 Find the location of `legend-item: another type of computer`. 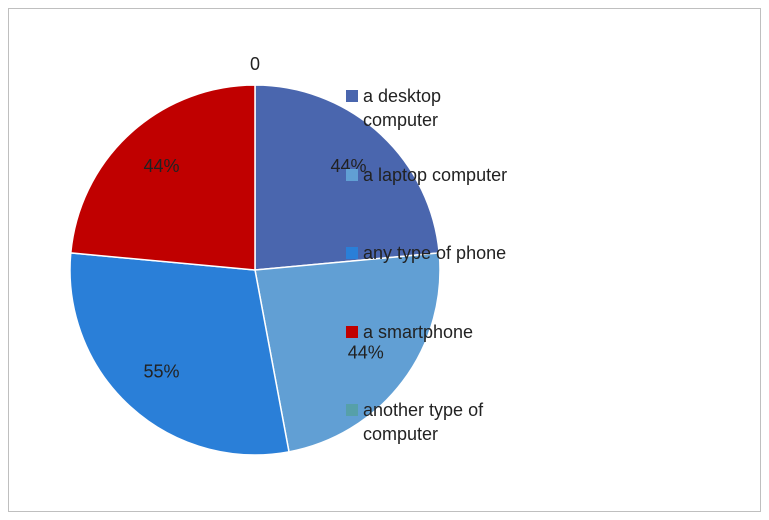

legend-item: another type of computer is located at coordinates (431, 437).